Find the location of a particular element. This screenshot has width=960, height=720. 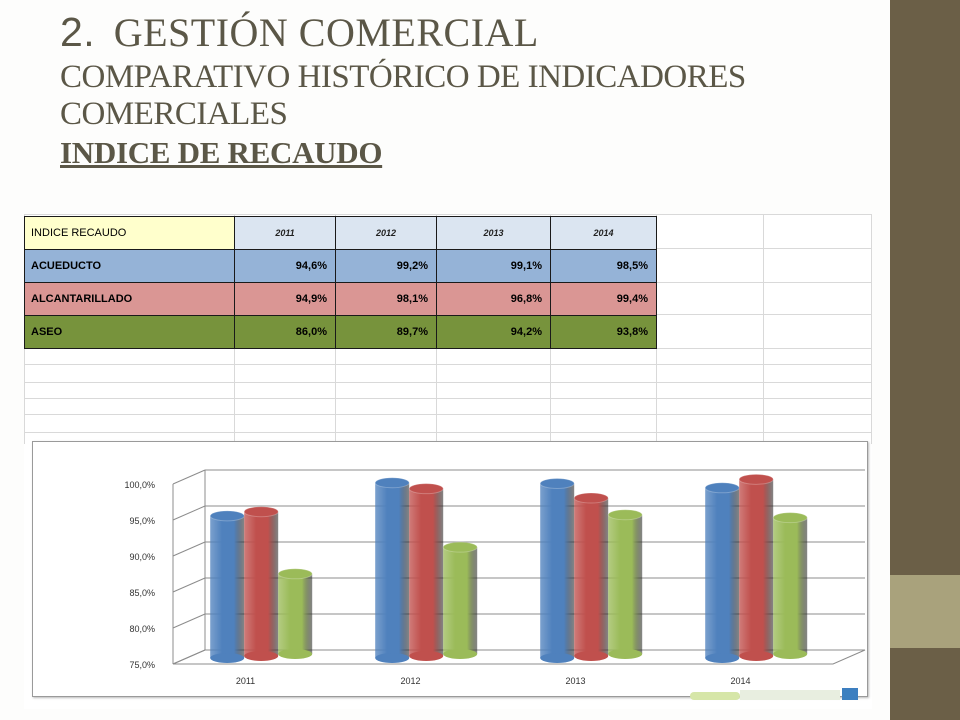

year-header: 2014 is located at coordinates (603, 233).